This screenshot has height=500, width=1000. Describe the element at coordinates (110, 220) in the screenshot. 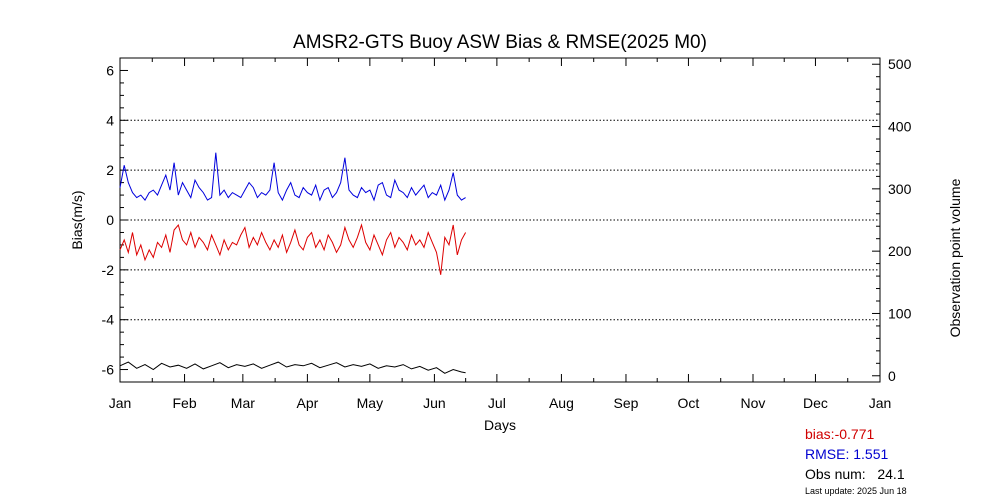

I see `y-tick-label: 0` at that location.